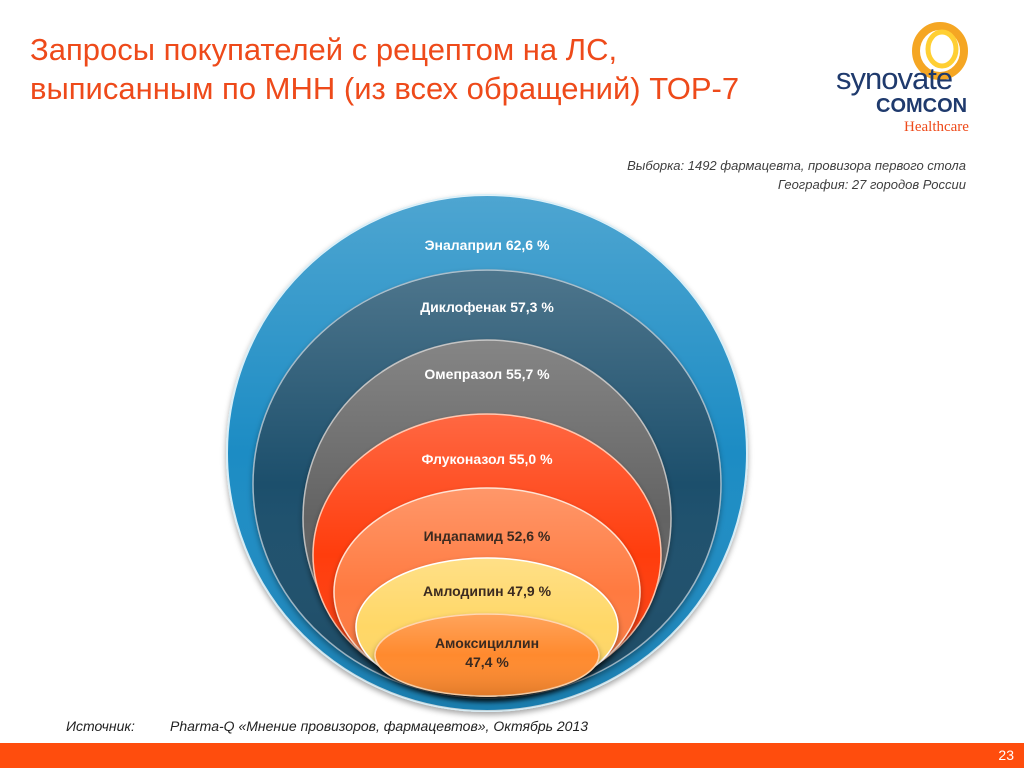  What do you see at coordinates (512, 755) in the screenshot?
I see `footer-bar: 23` at bounding box center [512, 755].